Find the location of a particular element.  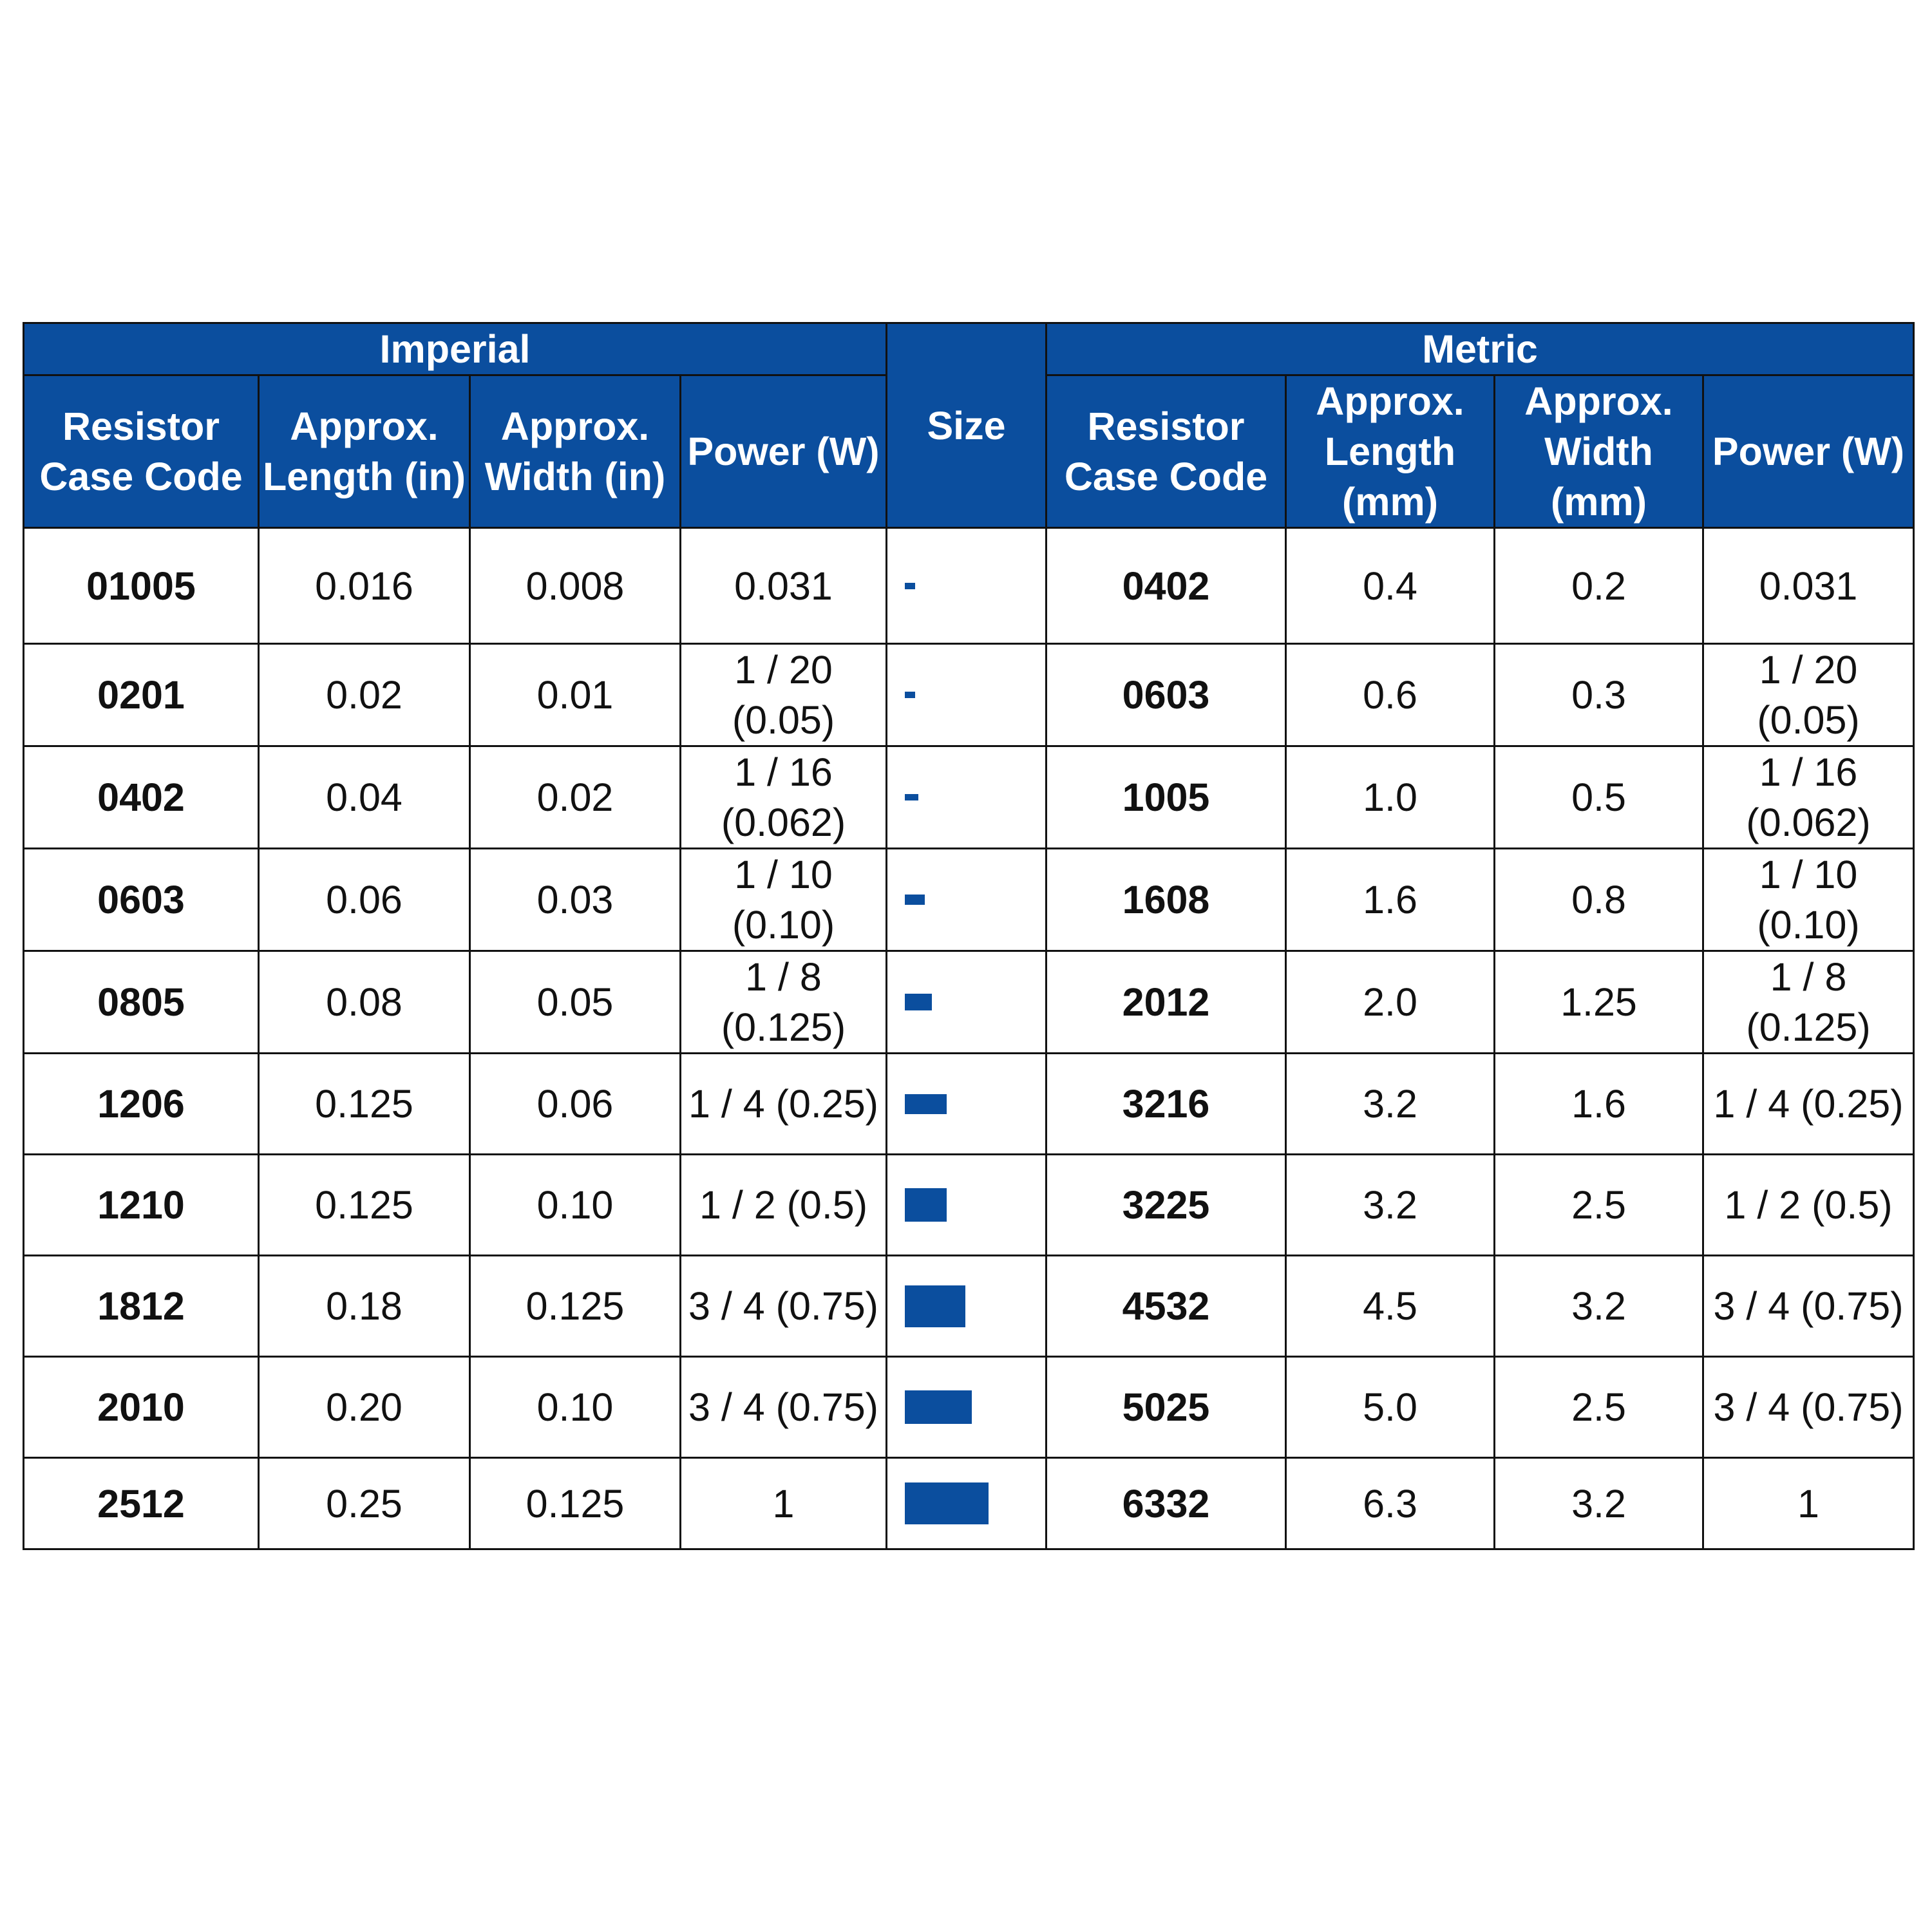

metric-width-cell: 0.3 is located at coordinates (1599, 695).